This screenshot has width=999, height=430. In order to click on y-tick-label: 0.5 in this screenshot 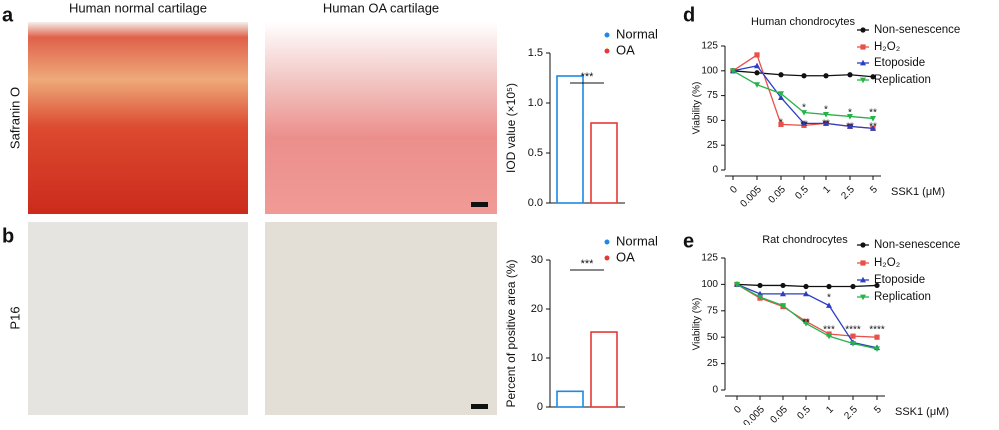, I will do `click(535, 153)`.